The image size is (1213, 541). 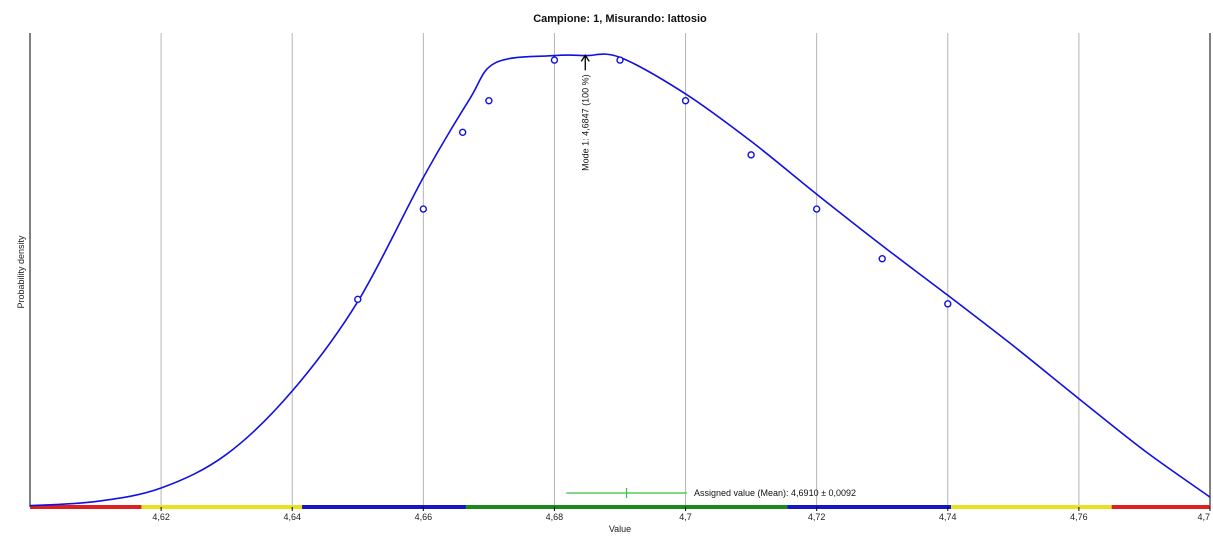 What do you see at coordinates (817, 517) in the screenshot?
I see `x-tick-label-5: 4,72` at bounding box center [817, 517].